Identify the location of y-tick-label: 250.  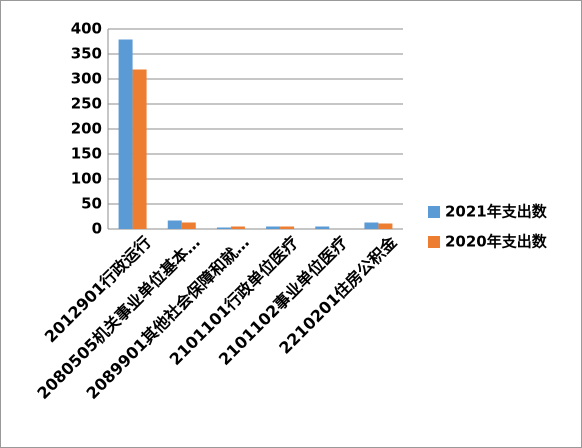
(86, 104).